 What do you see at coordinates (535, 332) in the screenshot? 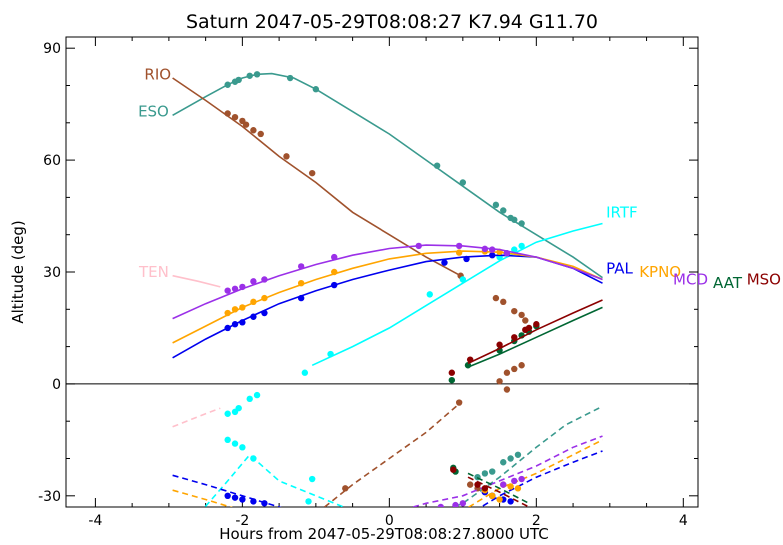
I see `series-line-mso` at bounding box center [535, 332].